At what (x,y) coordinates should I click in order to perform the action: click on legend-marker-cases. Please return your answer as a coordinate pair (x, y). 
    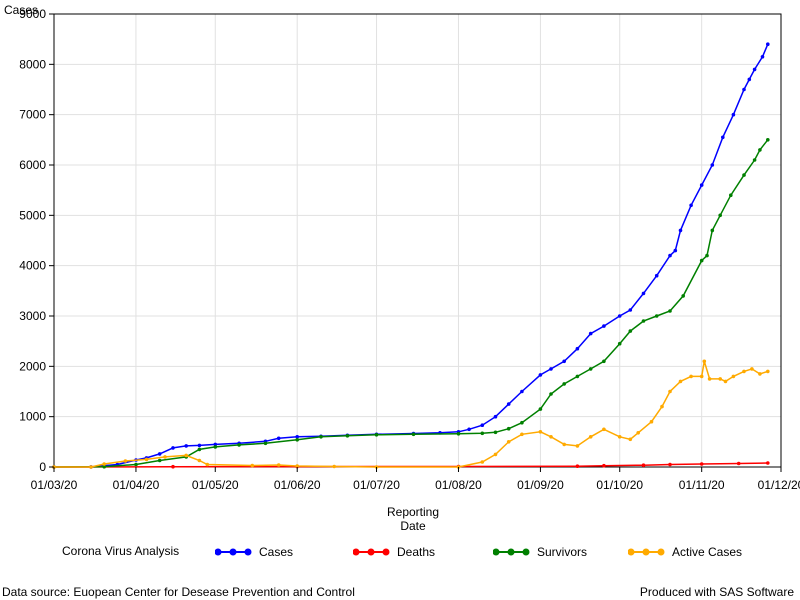
    Looking at the image, I should click on (233, 552).